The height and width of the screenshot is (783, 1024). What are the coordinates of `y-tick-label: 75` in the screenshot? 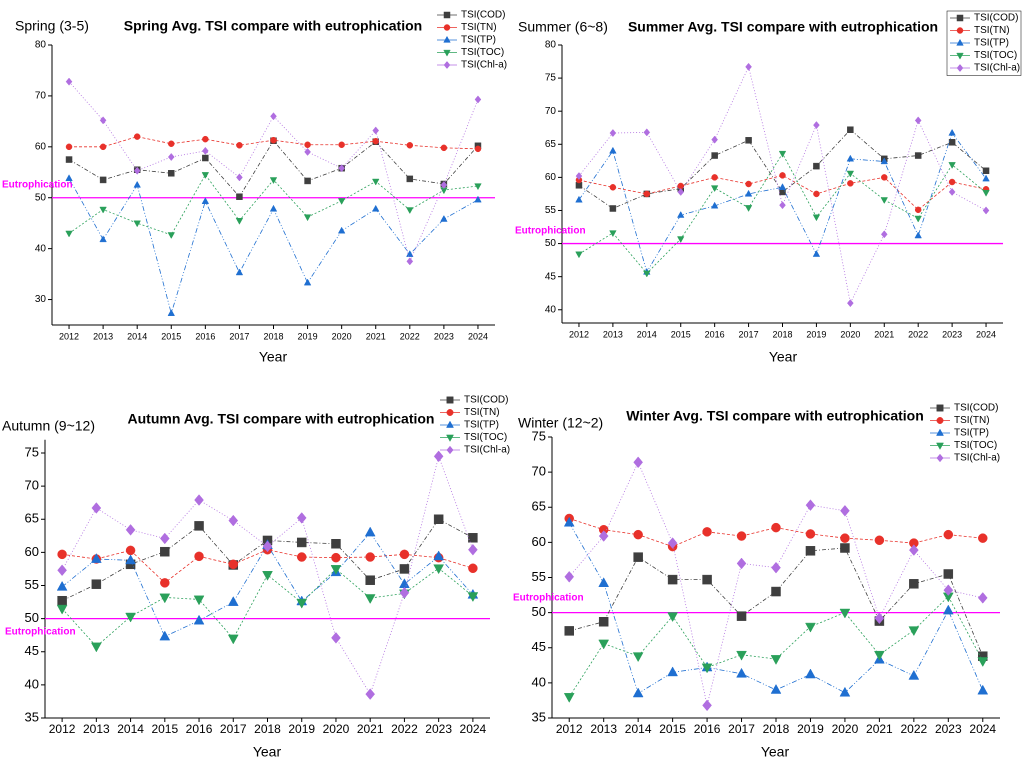 It's located at (539, 435).